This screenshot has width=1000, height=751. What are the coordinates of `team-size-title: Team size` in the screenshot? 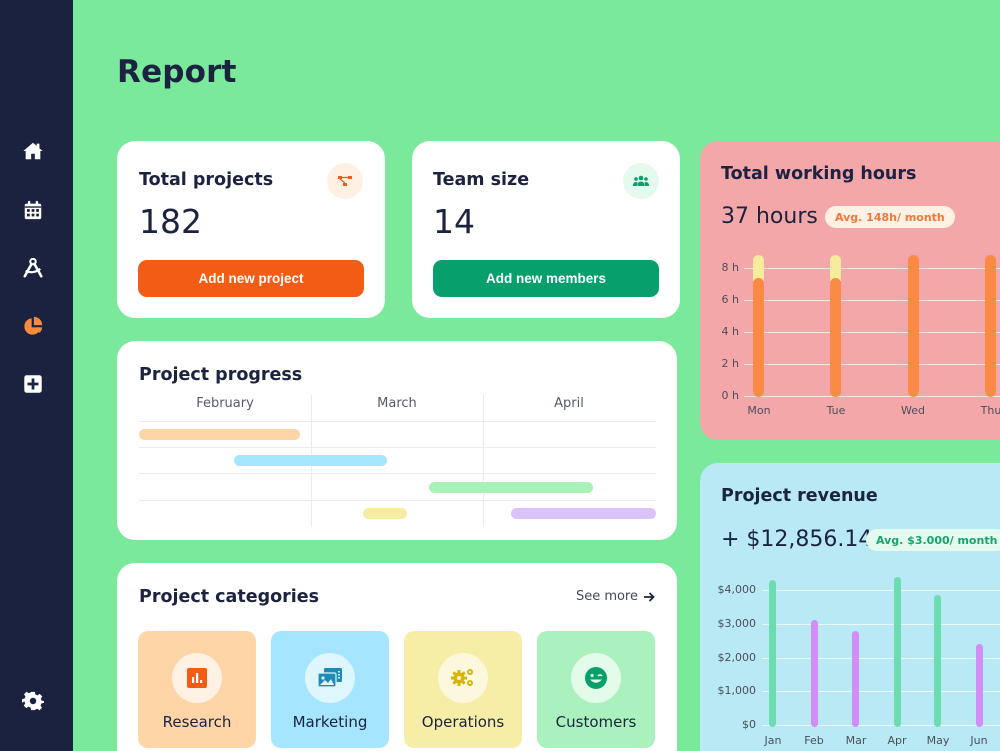 It's located at (481, 180).